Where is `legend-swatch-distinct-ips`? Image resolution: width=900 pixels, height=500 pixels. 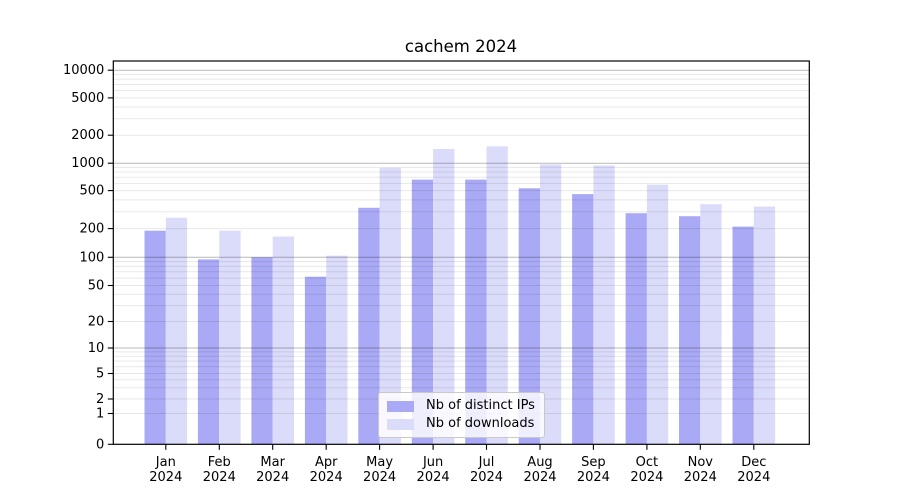 legend-swatch-distinct-ips is located at coordinates (400, 406).